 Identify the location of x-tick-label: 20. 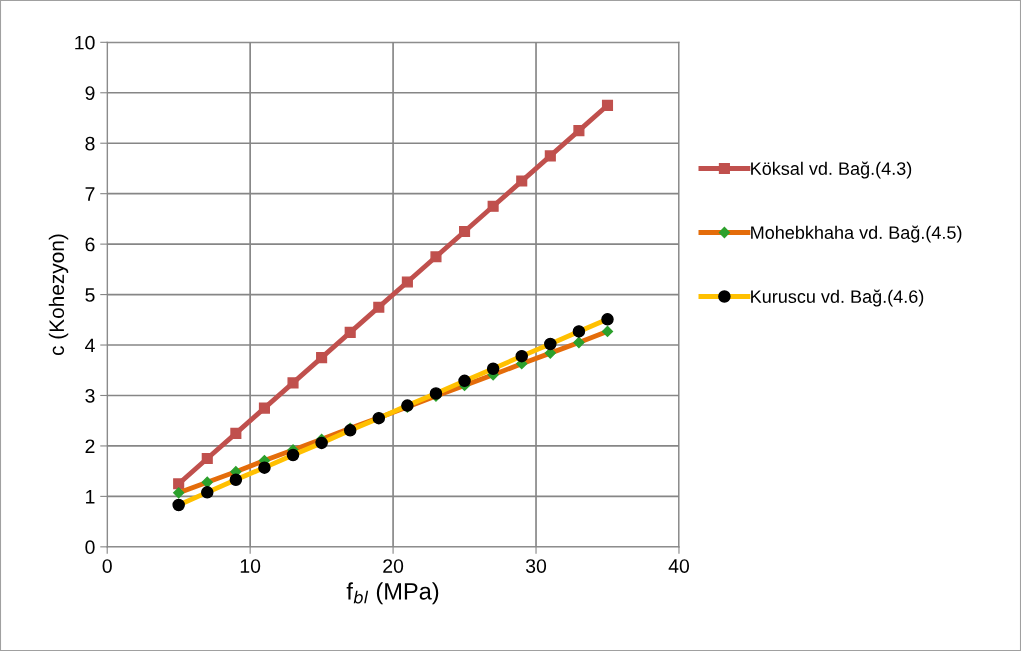
(393, 566).